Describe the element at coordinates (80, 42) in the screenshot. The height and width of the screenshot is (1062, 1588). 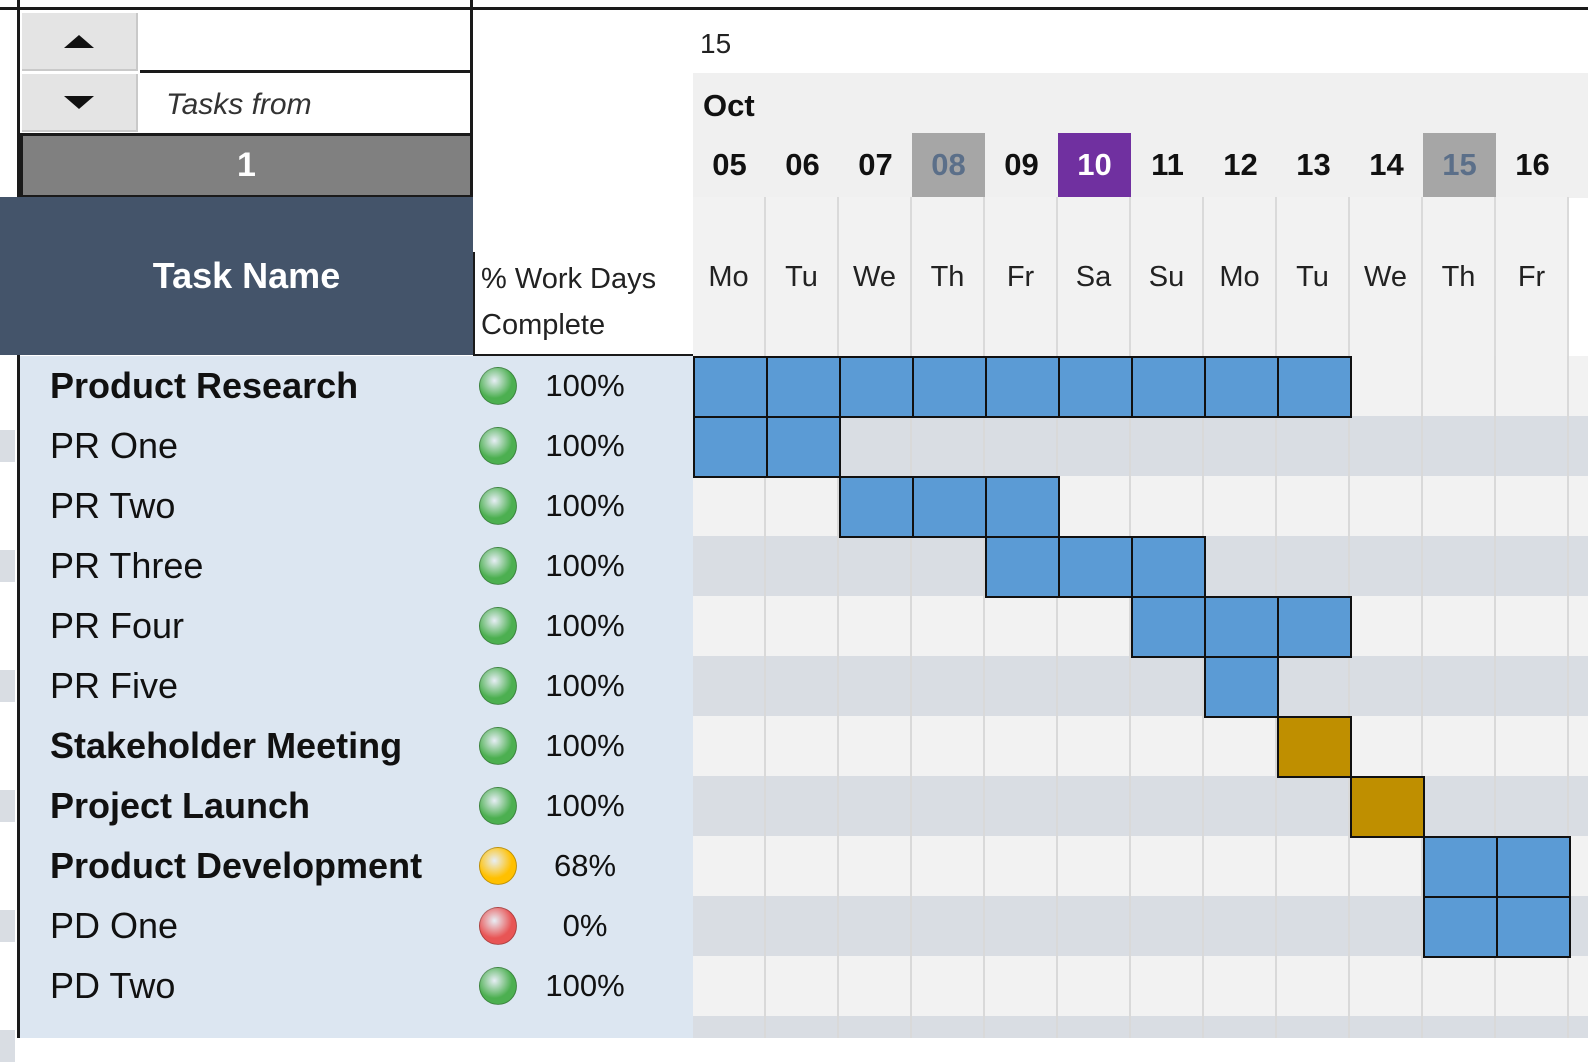
I see `scroll-up-button` at that location.